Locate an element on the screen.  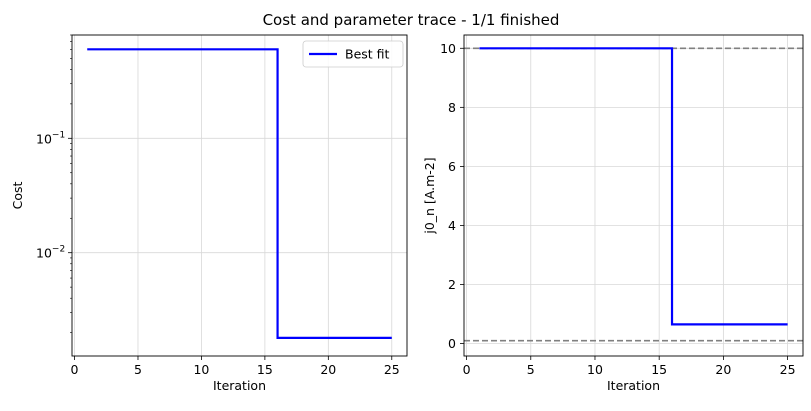
y-axis-label: Cost is located at coordinates (17, 196).